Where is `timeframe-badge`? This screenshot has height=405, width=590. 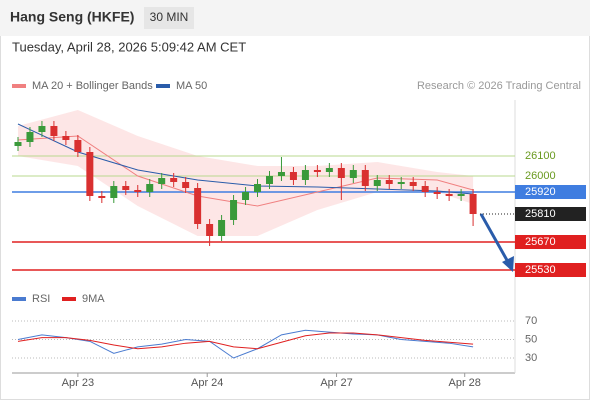
timeframe-badge is located at coordinates (169, 18).